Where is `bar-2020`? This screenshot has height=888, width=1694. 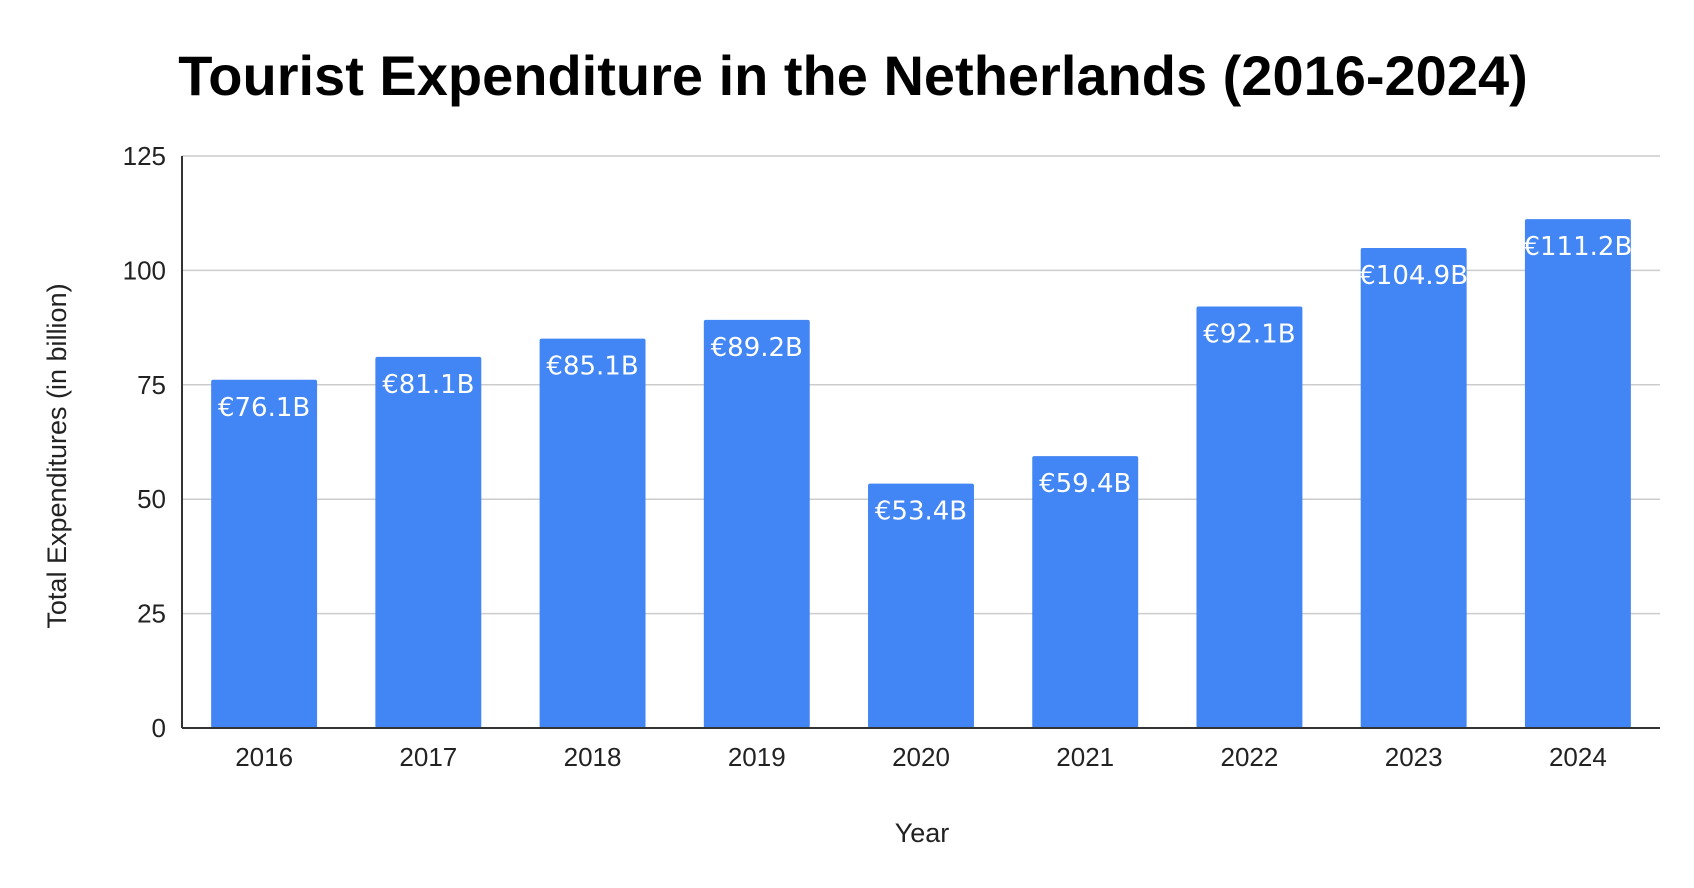
bar-2020 is located at coordinates (921, 605).